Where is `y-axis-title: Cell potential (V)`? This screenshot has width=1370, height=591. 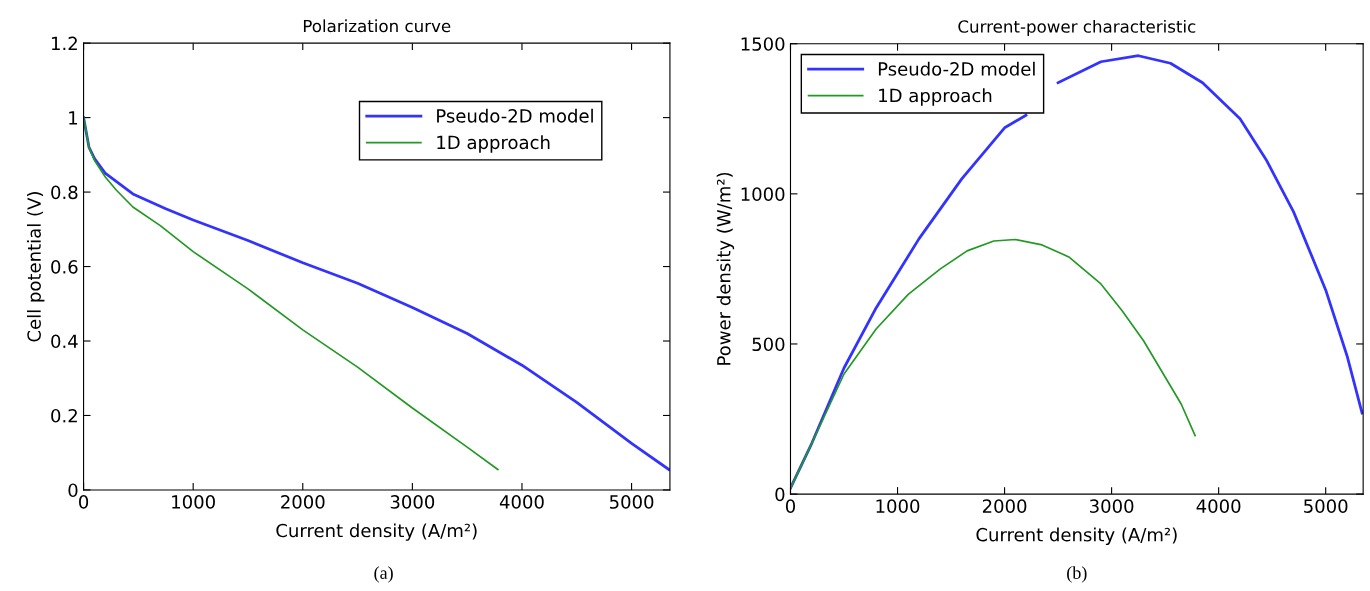 y-axis-title: Cell potential (V) is located at coordinates (35, 267).